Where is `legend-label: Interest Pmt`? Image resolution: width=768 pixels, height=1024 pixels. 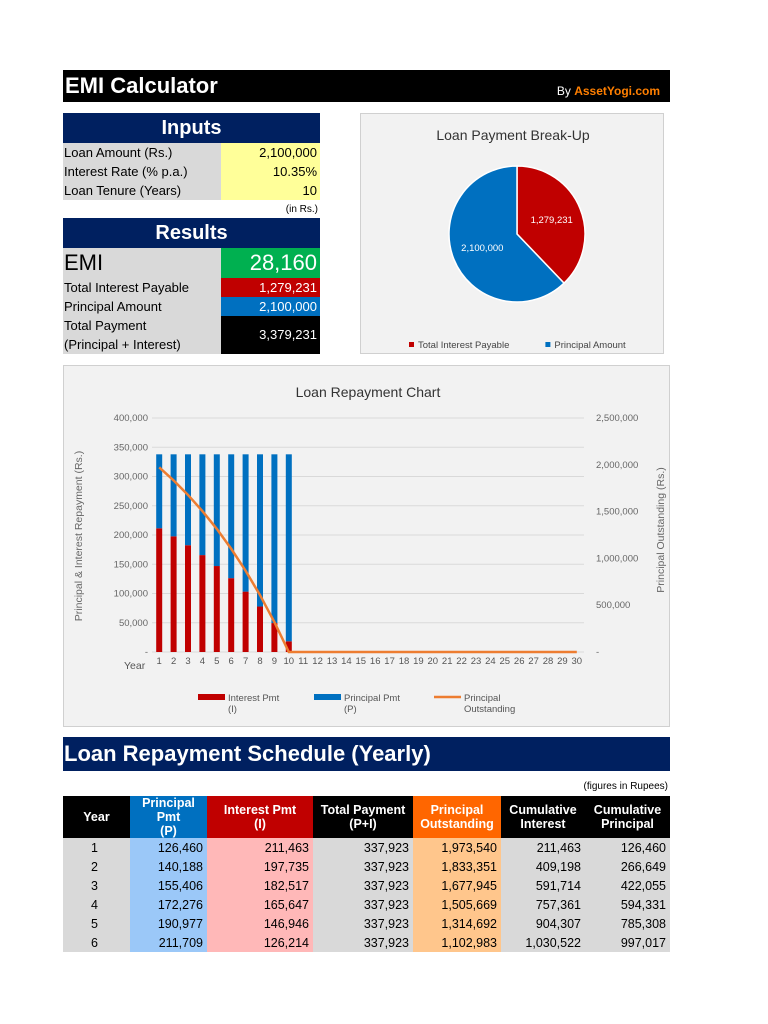
legend-label: Interest Pmt is located at coordinates (254, 698).